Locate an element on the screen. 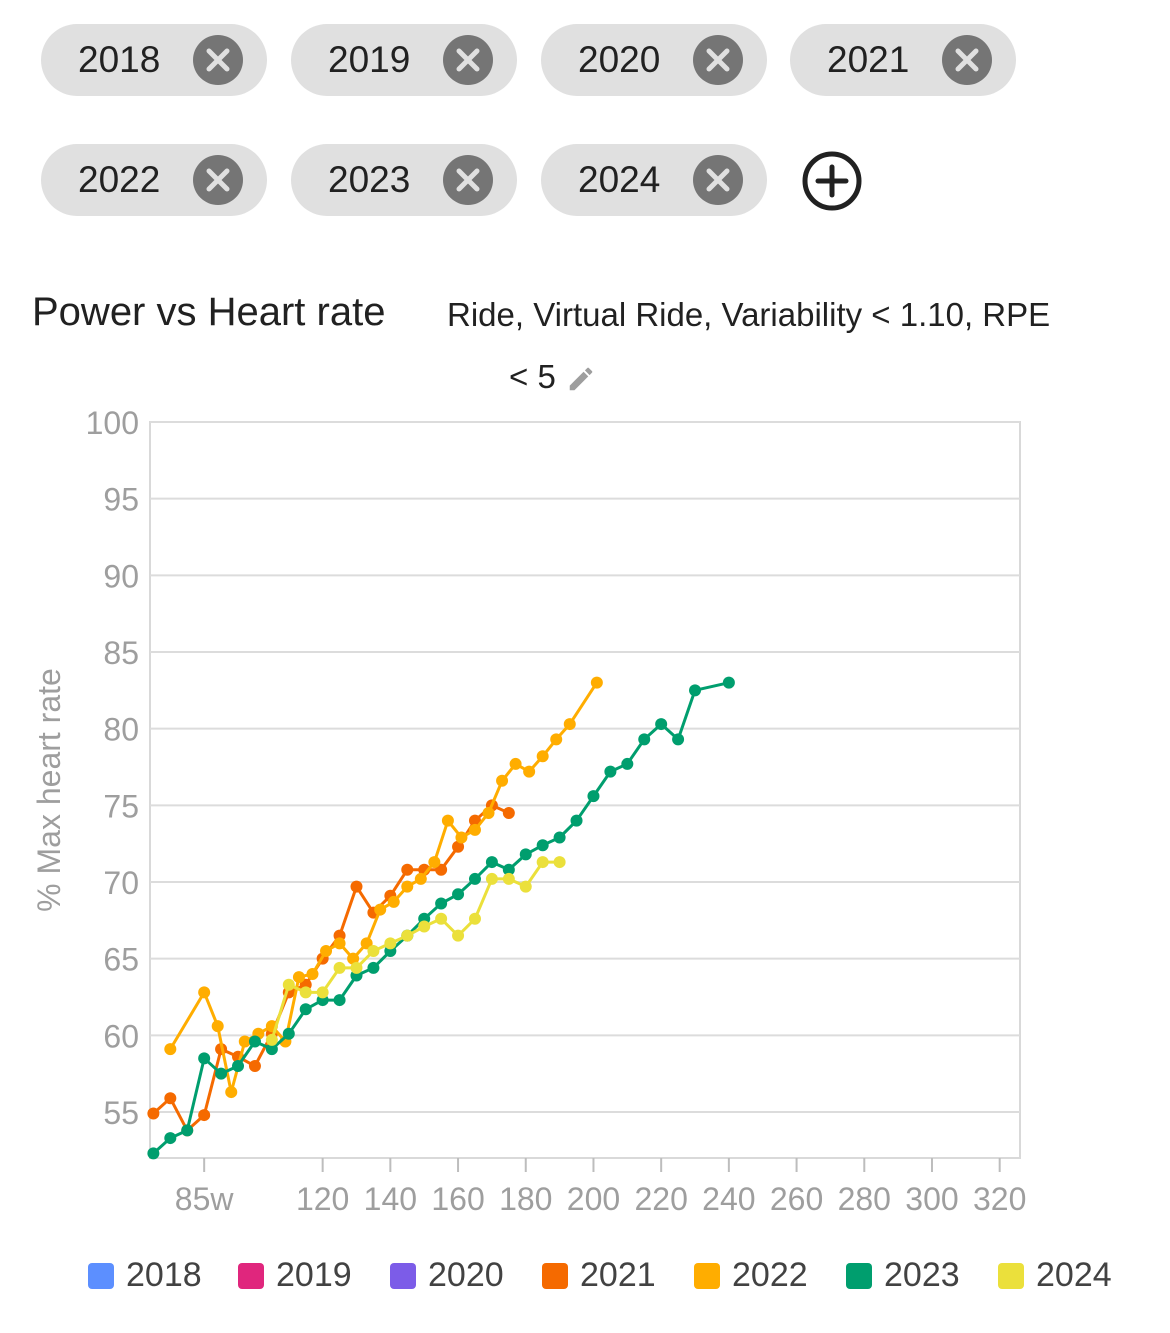 The image size is (1170, 1333). edit-filter-button is located at coordinates (581, 379).